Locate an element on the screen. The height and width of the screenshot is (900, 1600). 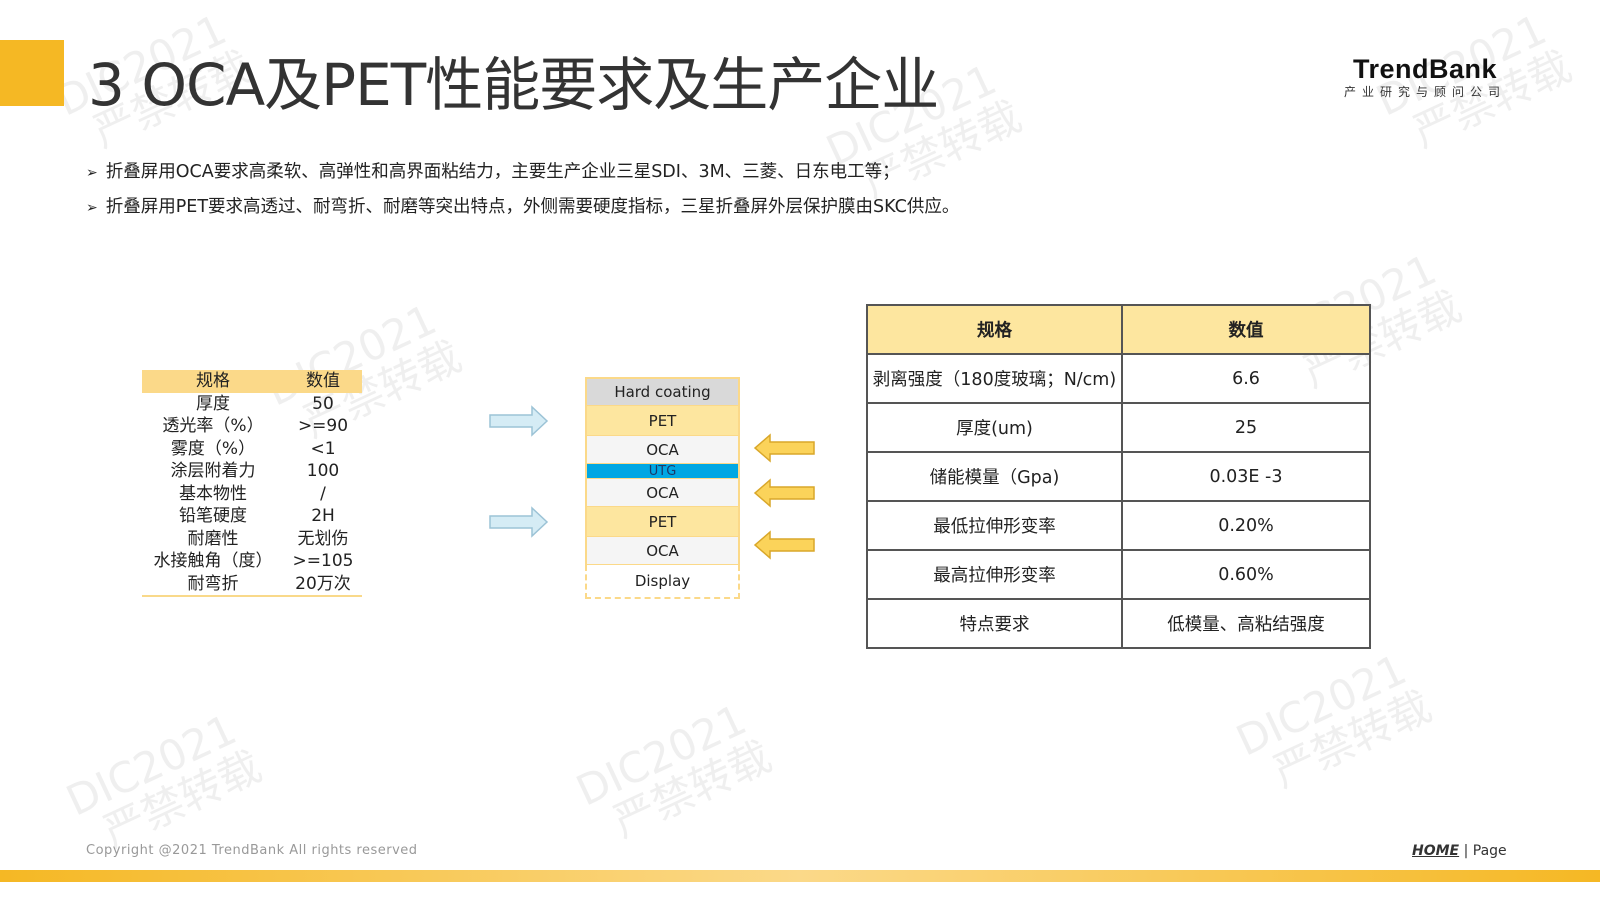
cell: 基本物性 is located at coordinates (213, 493).